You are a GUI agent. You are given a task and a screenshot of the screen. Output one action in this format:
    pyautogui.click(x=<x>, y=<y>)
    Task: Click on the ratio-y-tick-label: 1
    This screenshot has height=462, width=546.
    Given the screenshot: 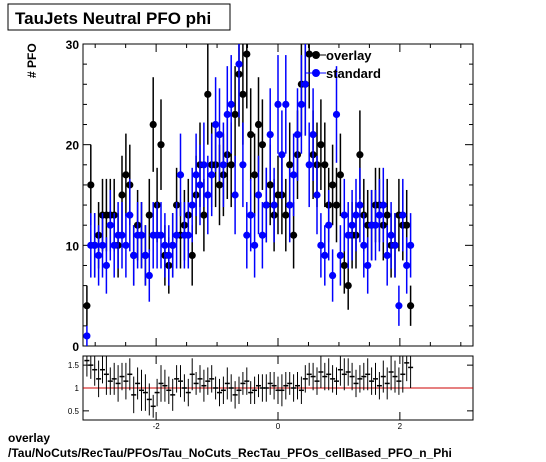 What is the action you would take?
    pyautogui.click(x=77, y=388)
    